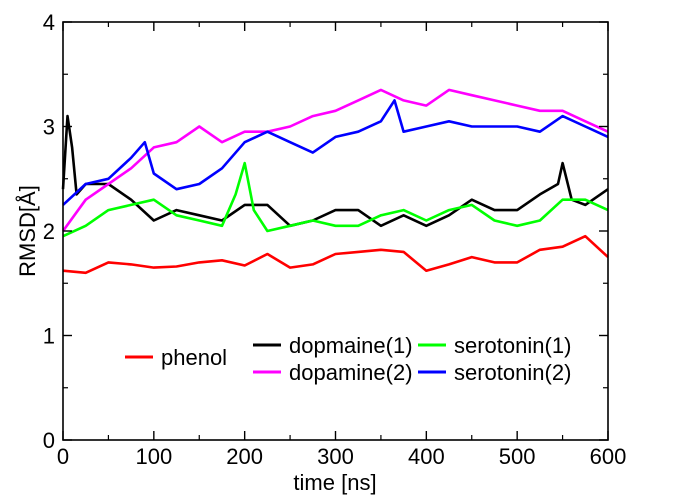 The height and width of the screenshot is (500, 691). I want to click on x-tick-label: 300, so click(335, 456).